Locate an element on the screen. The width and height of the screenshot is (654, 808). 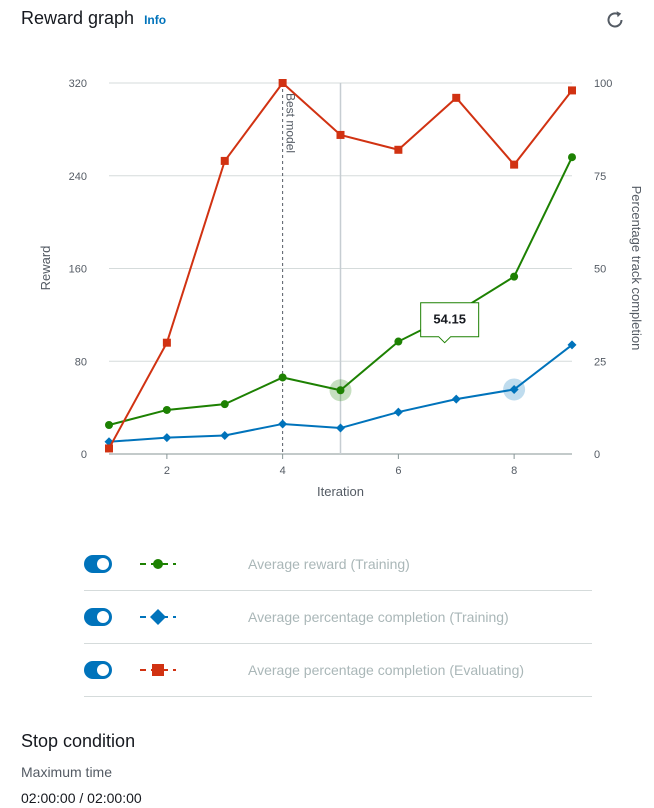
x-tick-label: 6 is located at coordinates (398, 471).